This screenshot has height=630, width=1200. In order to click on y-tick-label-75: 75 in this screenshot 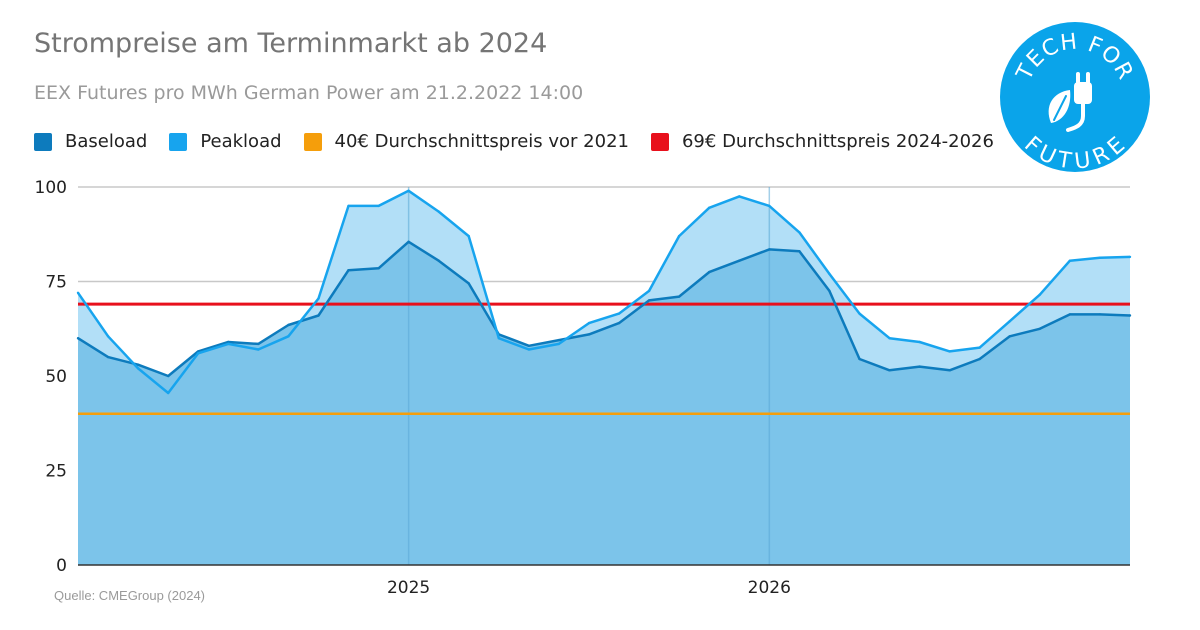, I will do `click(56, 283)`.